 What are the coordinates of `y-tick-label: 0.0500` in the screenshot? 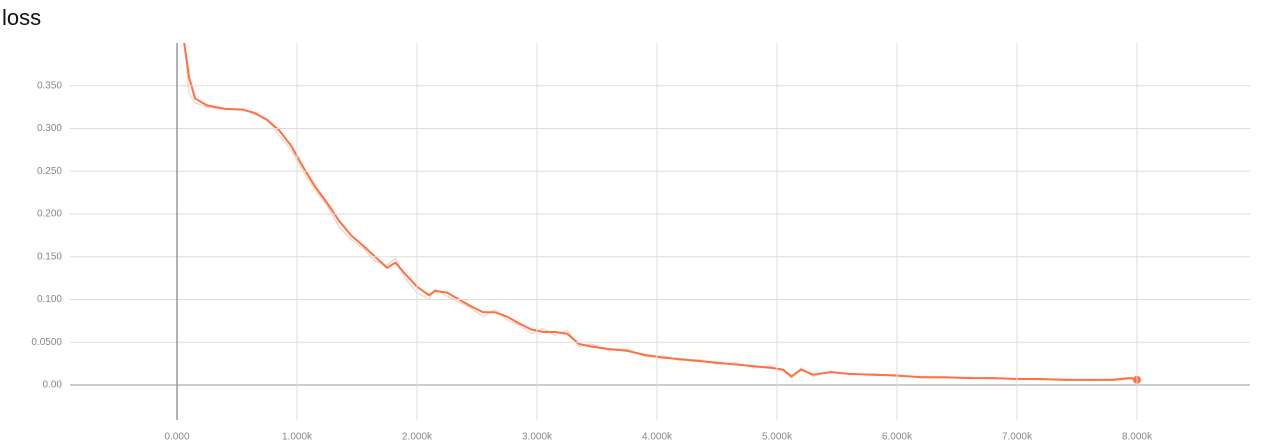 It's located at (46, 342).